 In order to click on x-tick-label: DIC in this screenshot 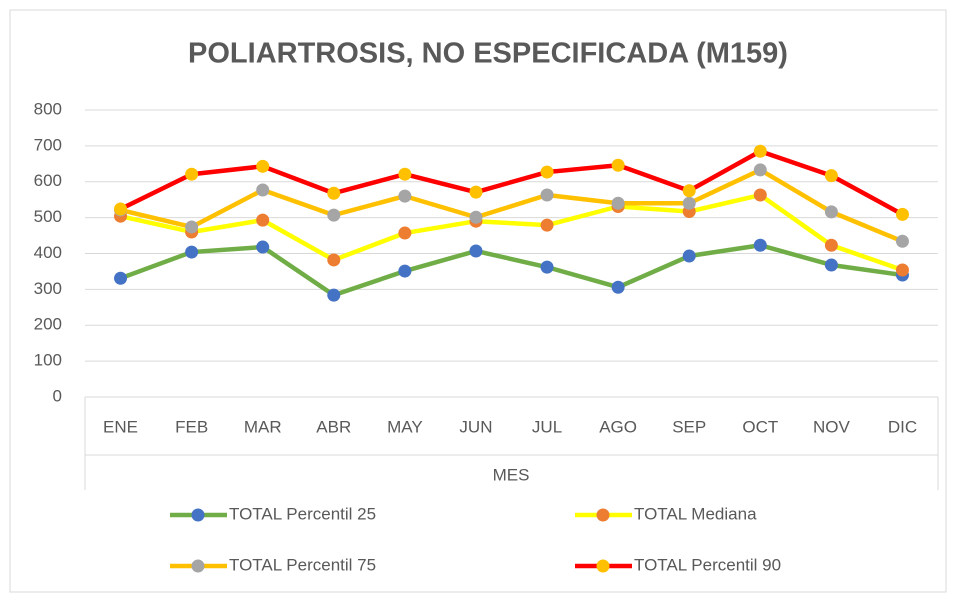, I will do `click(902, 426)`.